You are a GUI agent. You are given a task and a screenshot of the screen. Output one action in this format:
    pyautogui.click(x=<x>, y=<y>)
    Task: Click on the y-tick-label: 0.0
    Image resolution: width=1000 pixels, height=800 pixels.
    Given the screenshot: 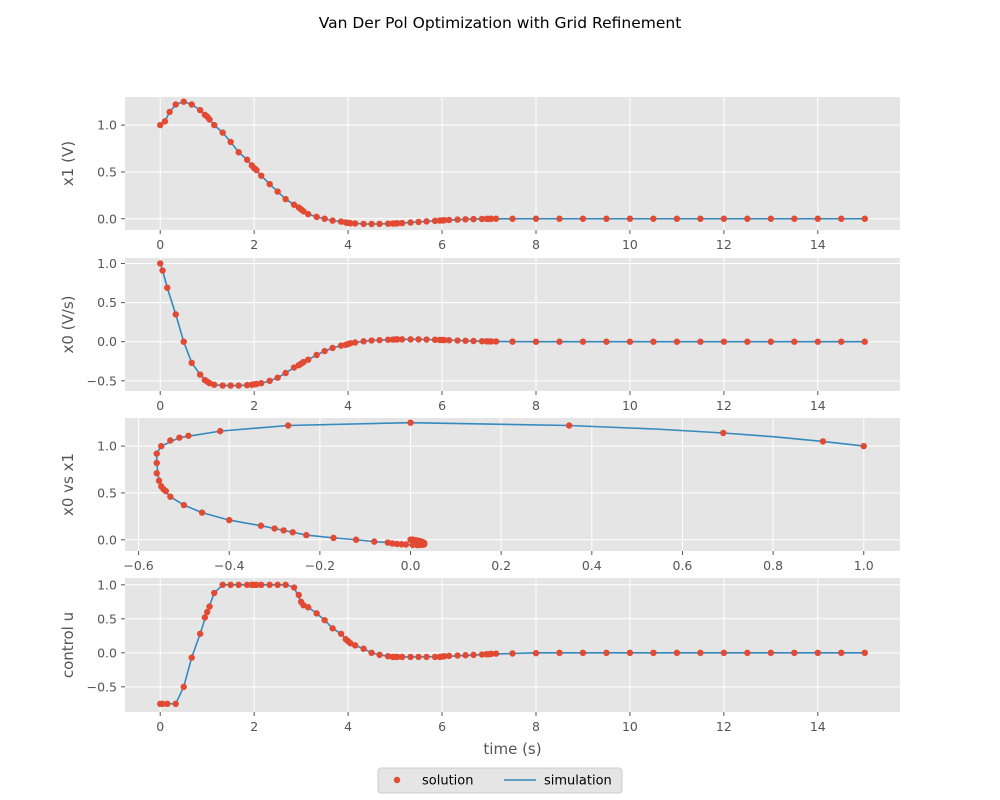 What is the action you would take?
    pyautogui.click(x=107, y=539)
    